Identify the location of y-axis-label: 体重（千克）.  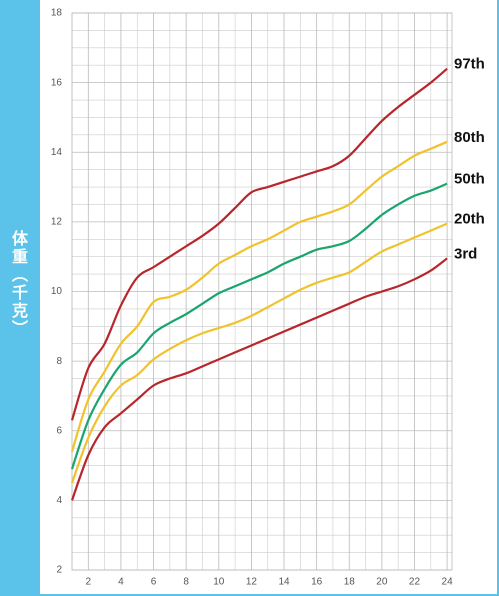
(18, 284).